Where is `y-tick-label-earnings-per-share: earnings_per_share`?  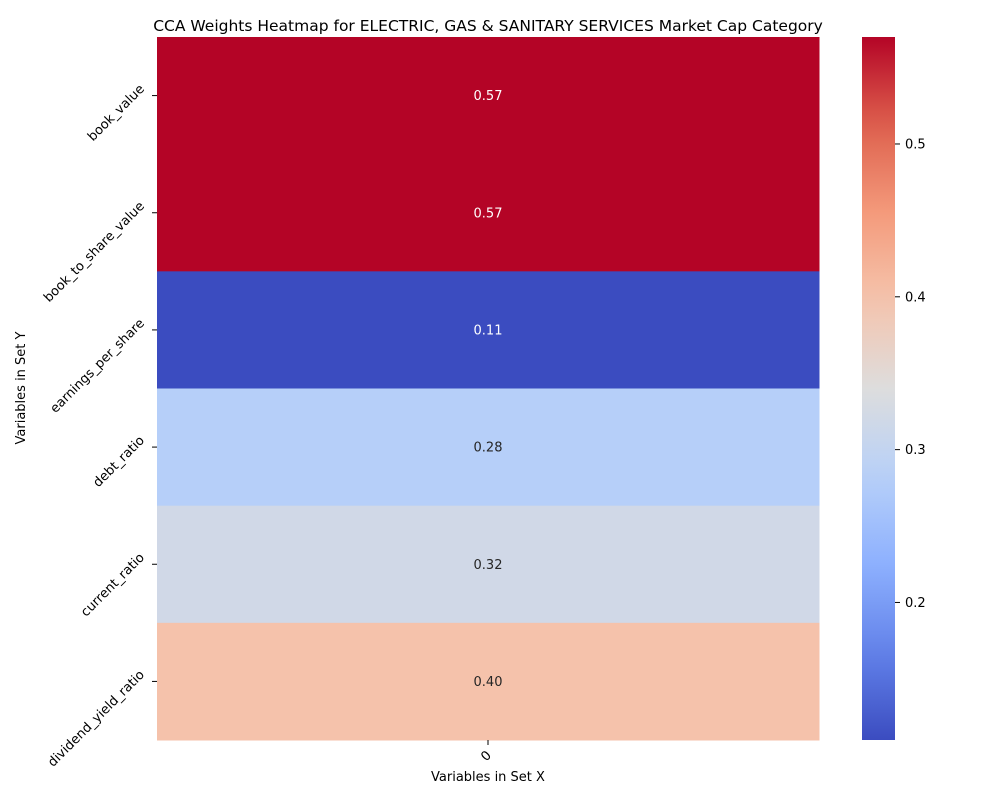 y-tick-label-earnings-per-share: earnings_per_share is located at coordinates (98, 366).